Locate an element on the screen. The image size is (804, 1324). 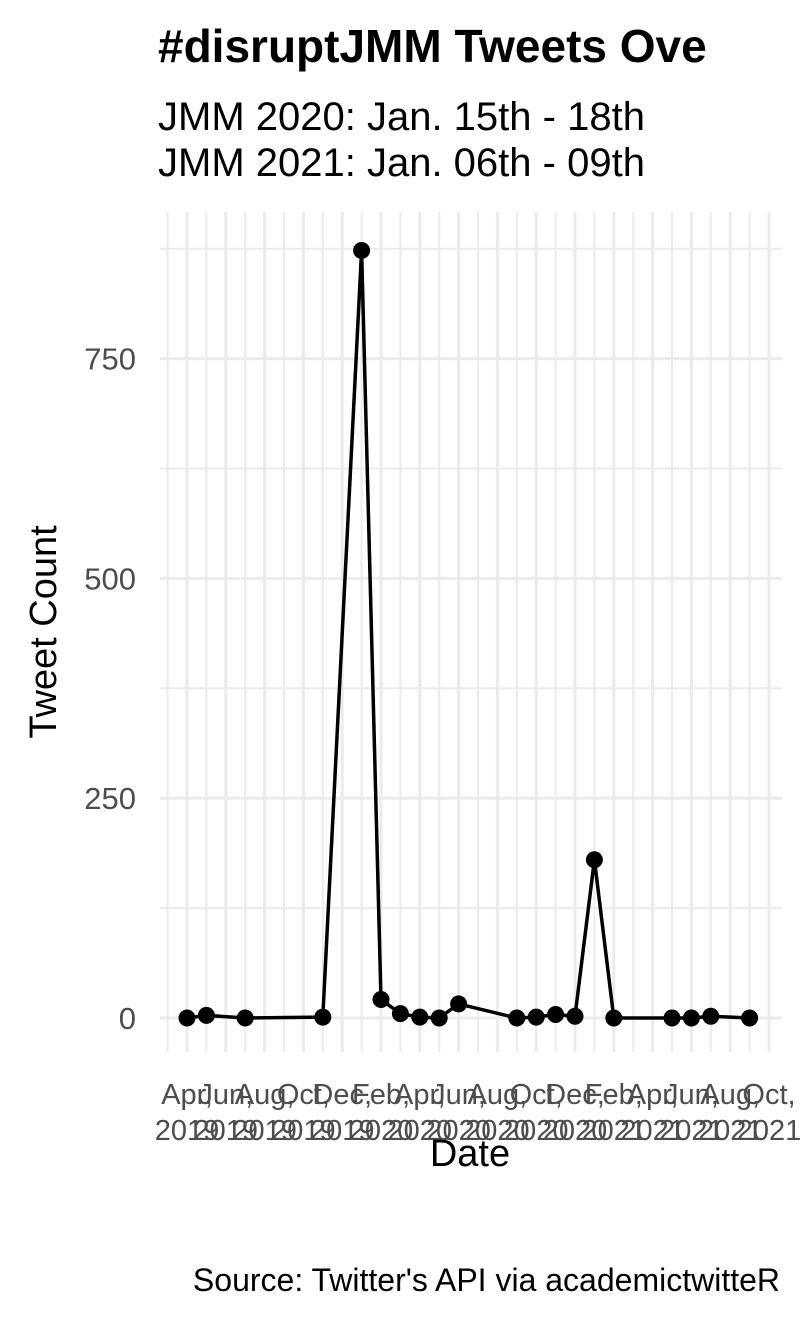
y-tick-label: 500 is located at coordinates (110, 578).